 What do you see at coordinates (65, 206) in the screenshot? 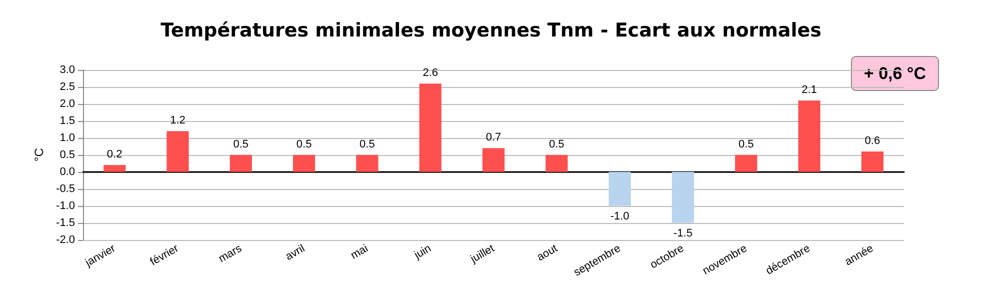
I see `y-tick-label: -1.0` at bounding box center [65, 206].